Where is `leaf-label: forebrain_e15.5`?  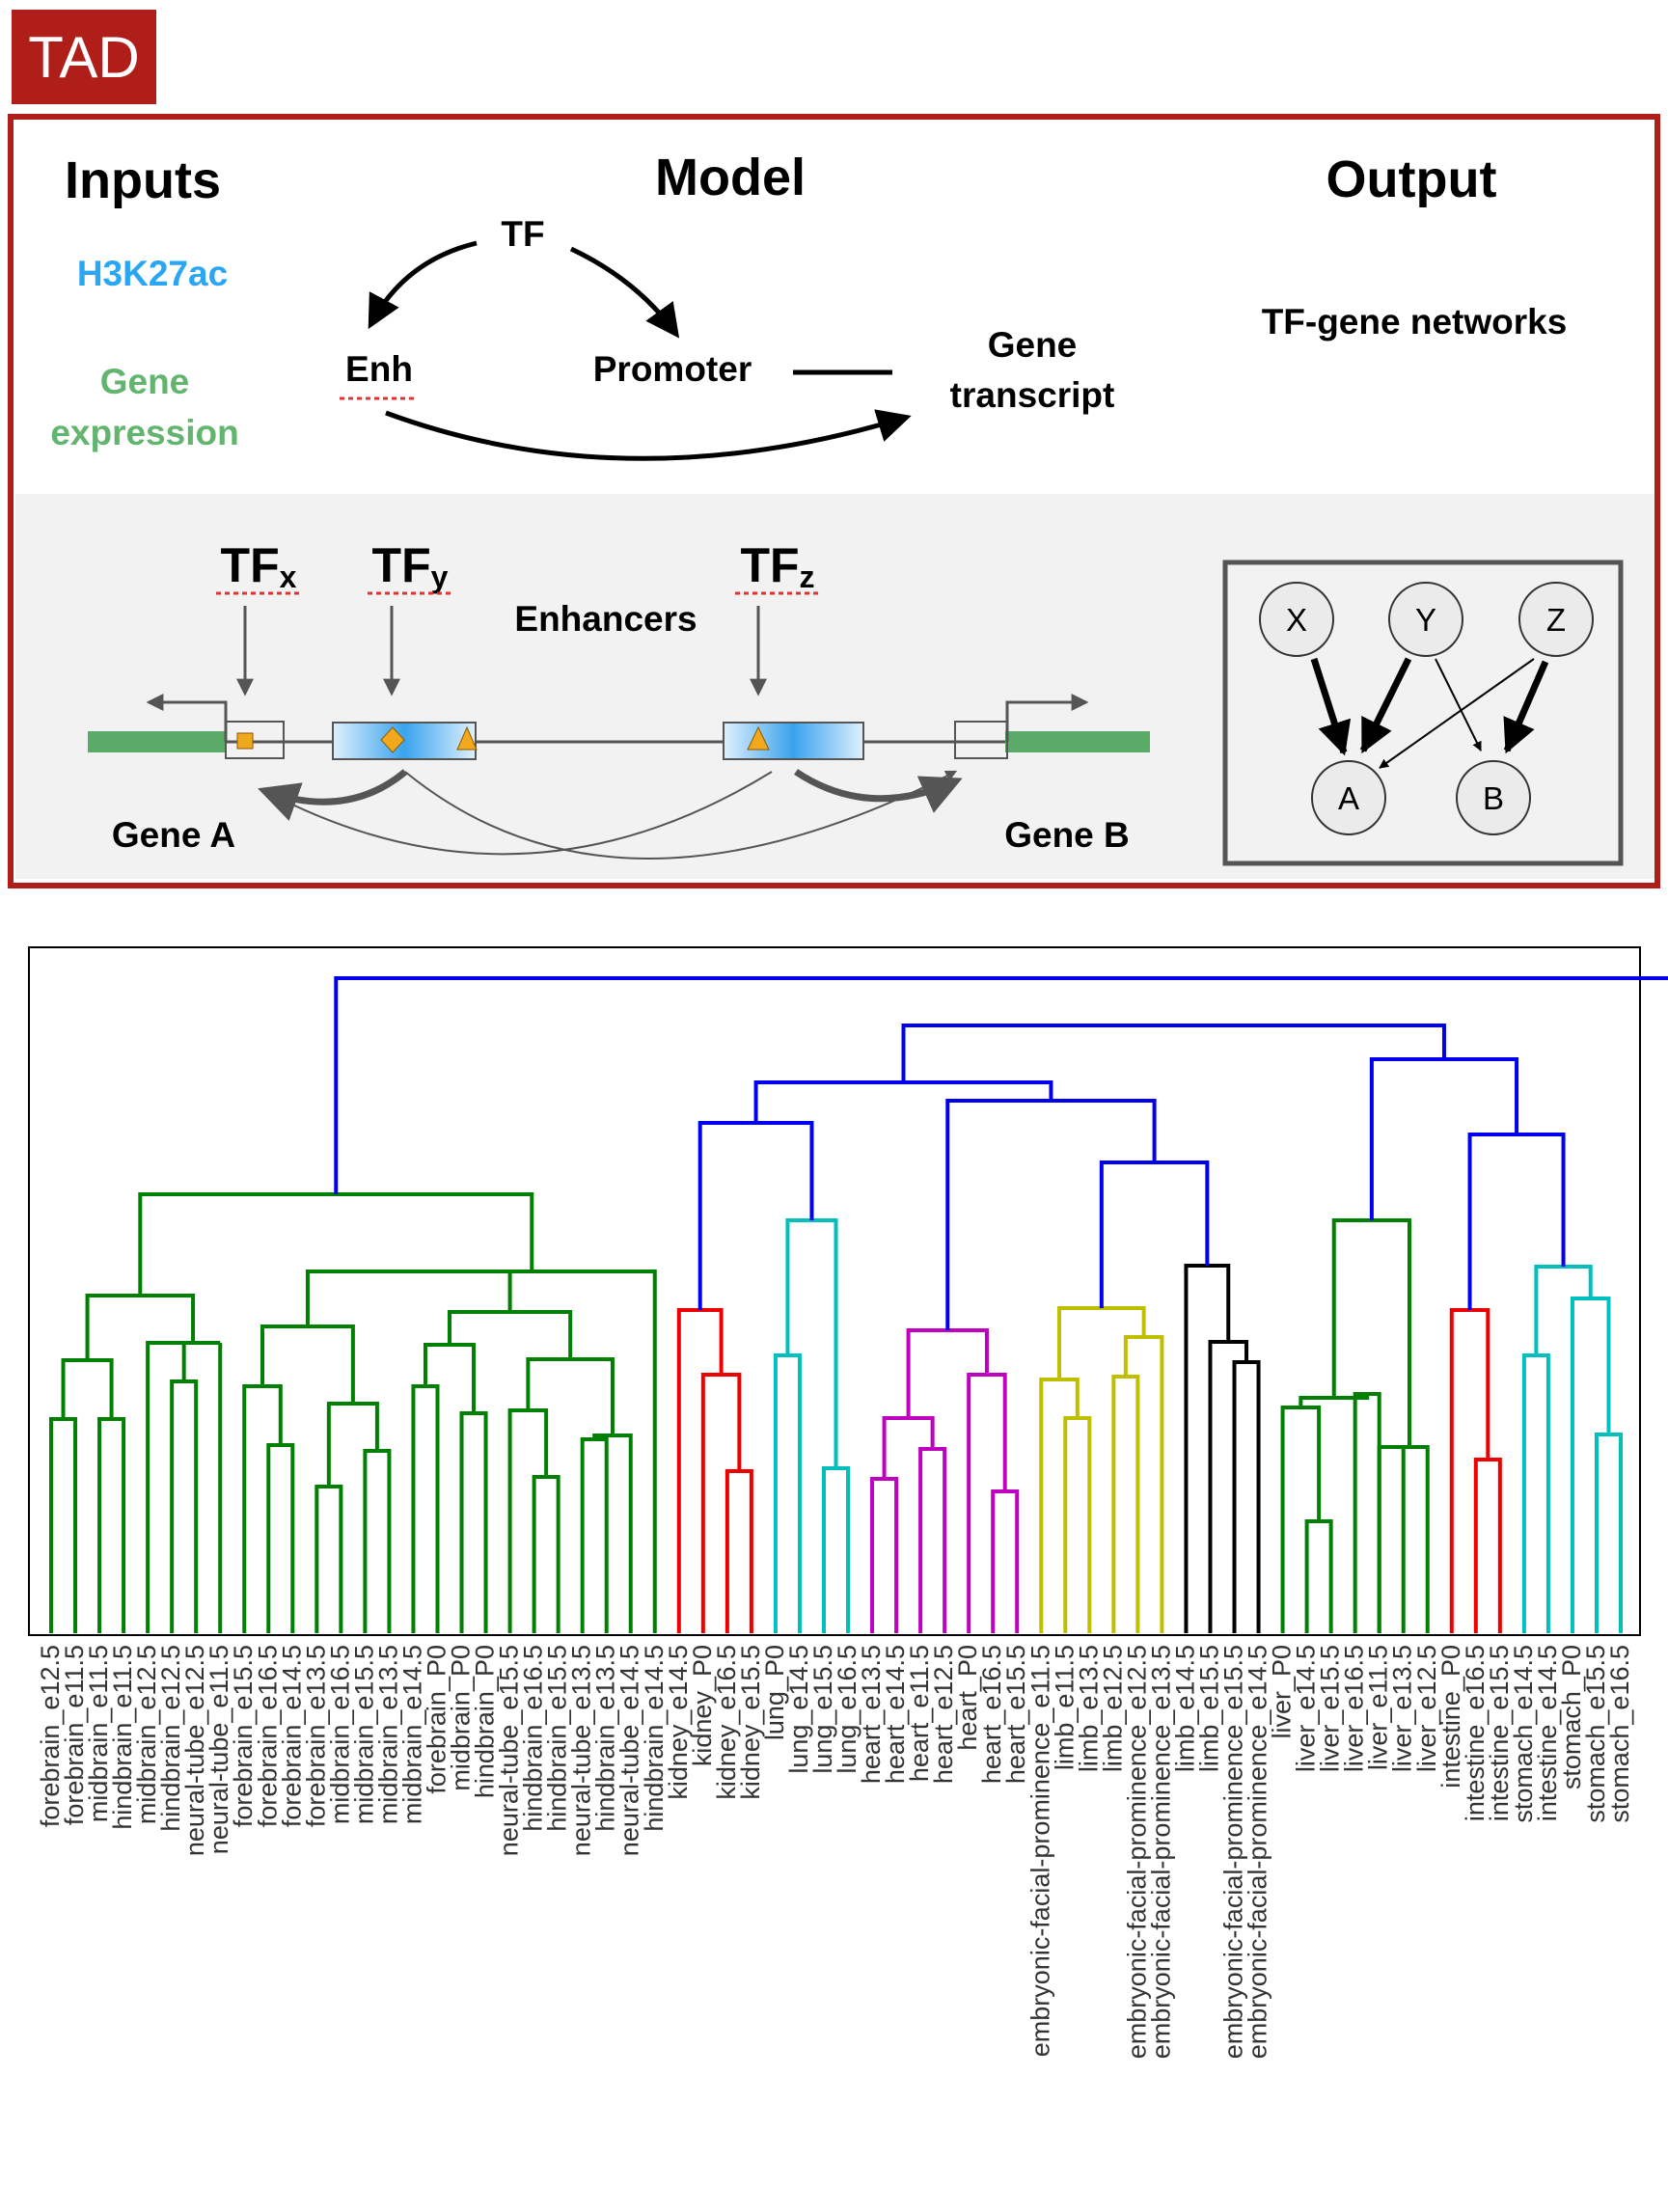 leaf-label: forebrain_e15.5 is located at coordinates (244, 1736).